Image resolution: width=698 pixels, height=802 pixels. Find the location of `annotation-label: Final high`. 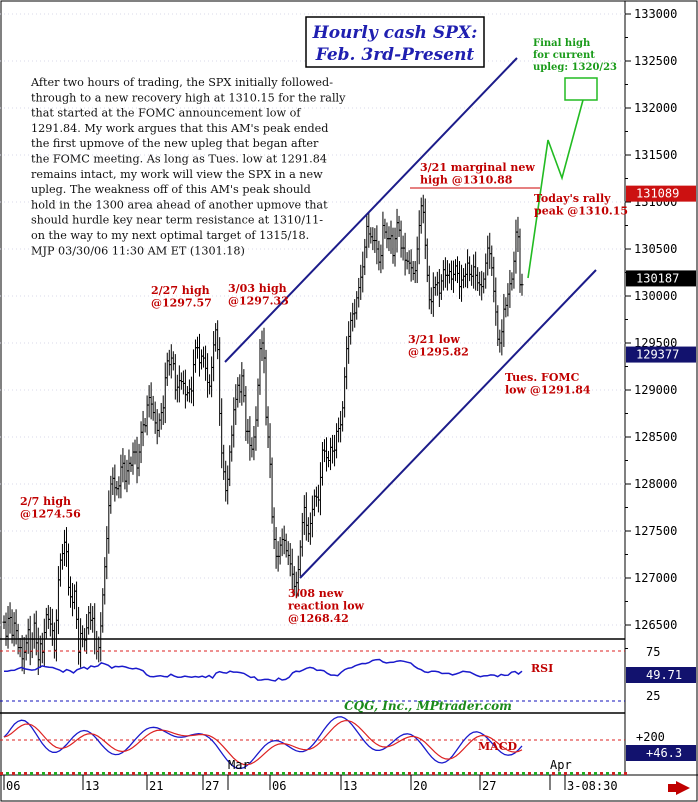

annotation-label: Final high is located at coordinates (562, 43).